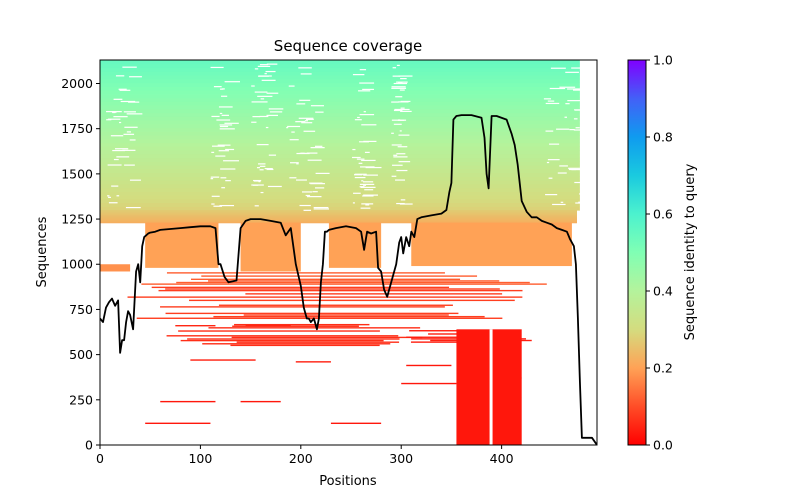  Describe the element at coordinates (663, 214) in the screenshot. I see `colorbar-tick-label: 0.6` at that location.